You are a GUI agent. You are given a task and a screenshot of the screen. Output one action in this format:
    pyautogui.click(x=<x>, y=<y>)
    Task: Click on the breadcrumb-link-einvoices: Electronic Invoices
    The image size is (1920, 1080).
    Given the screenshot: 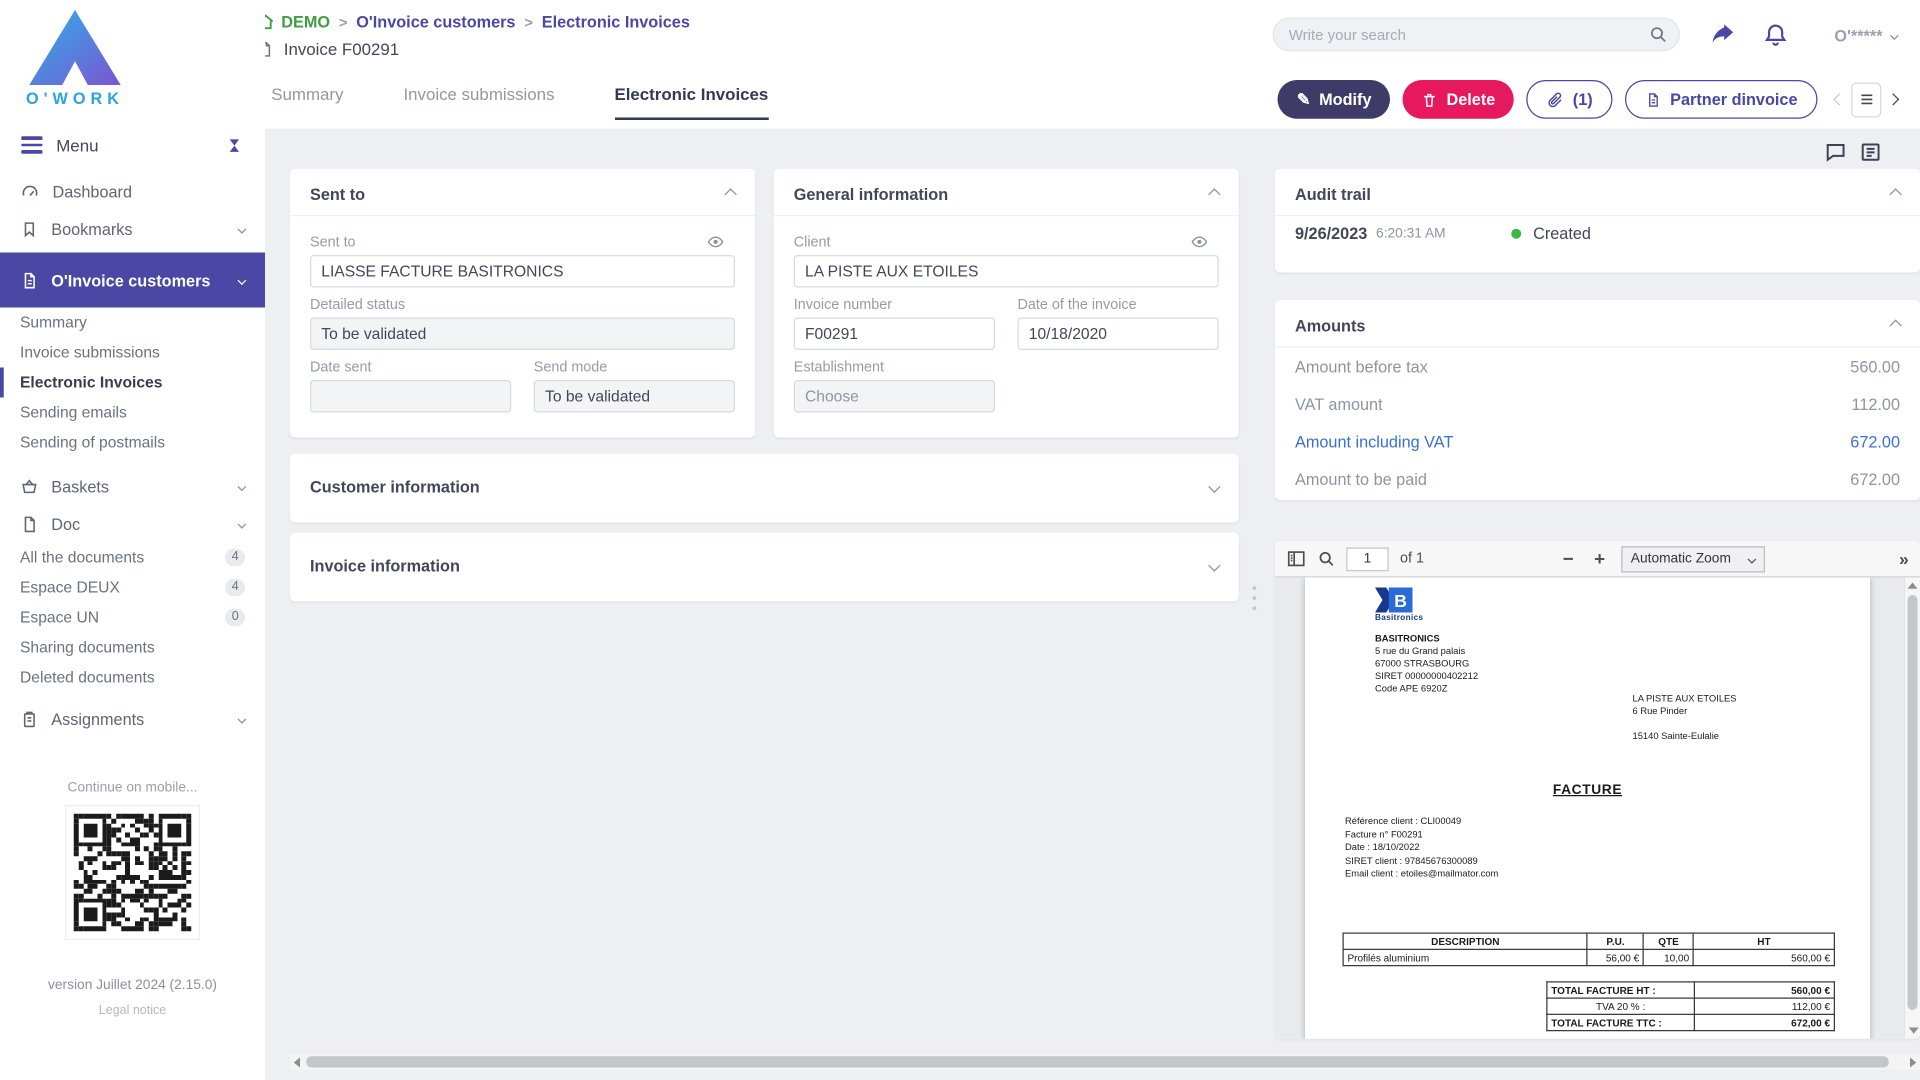 What is the action you would take?
    pyautogui.click(x=615, y=22)
    